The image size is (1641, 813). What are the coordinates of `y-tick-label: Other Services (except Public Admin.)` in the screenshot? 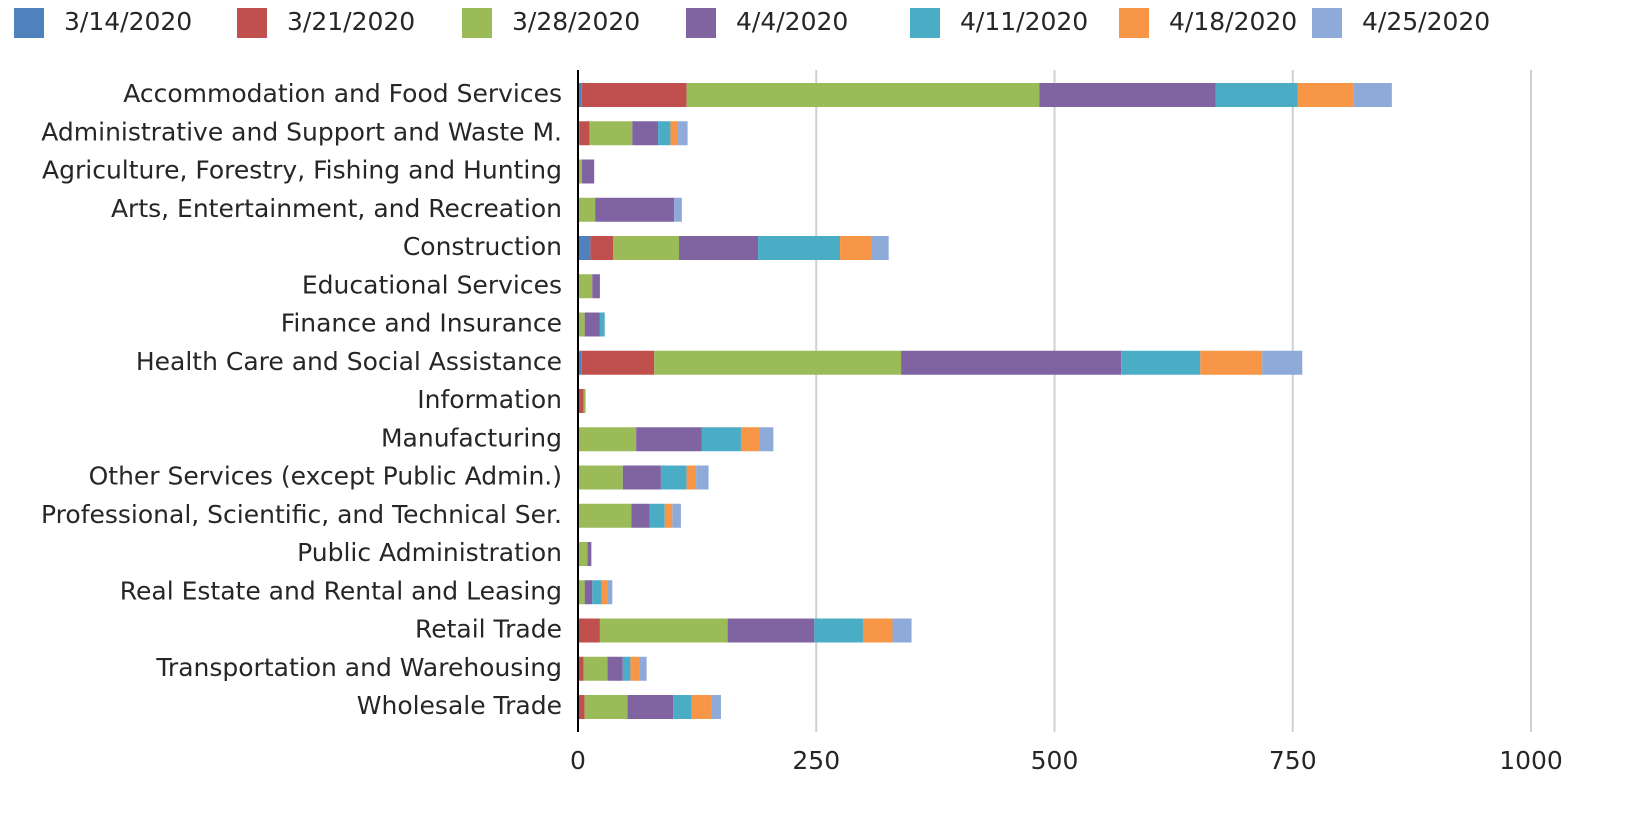 It's located at (325, 476).